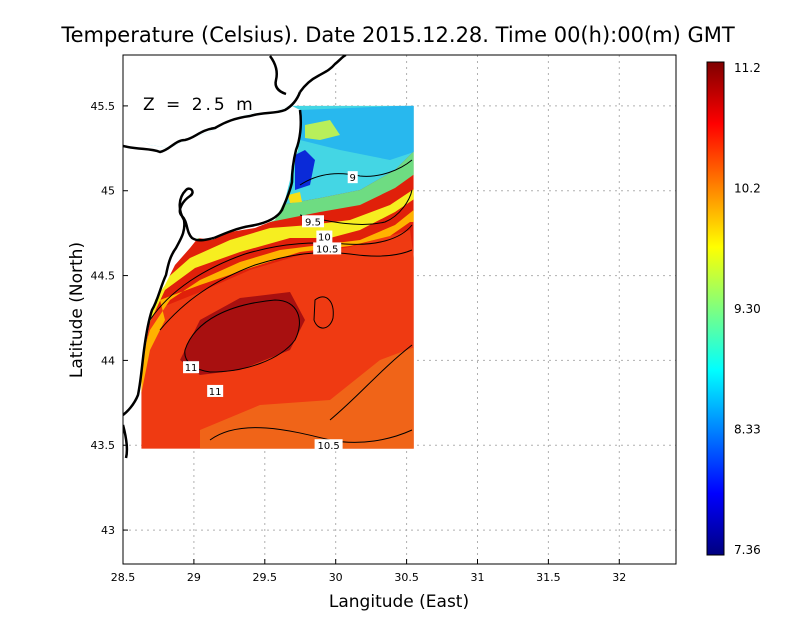 This screenshot has height=618, width=800. I want to click on field-green-spot, so click(322, 130).